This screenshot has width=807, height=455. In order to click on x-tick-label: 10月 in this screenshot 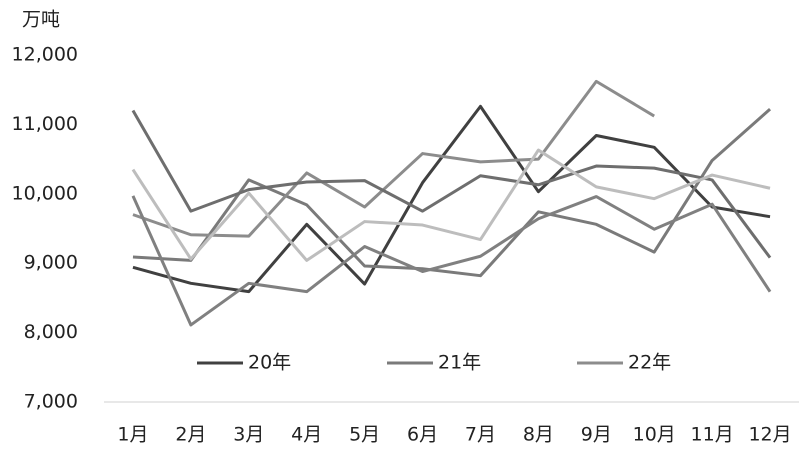, I will do `click(654, 435)`.